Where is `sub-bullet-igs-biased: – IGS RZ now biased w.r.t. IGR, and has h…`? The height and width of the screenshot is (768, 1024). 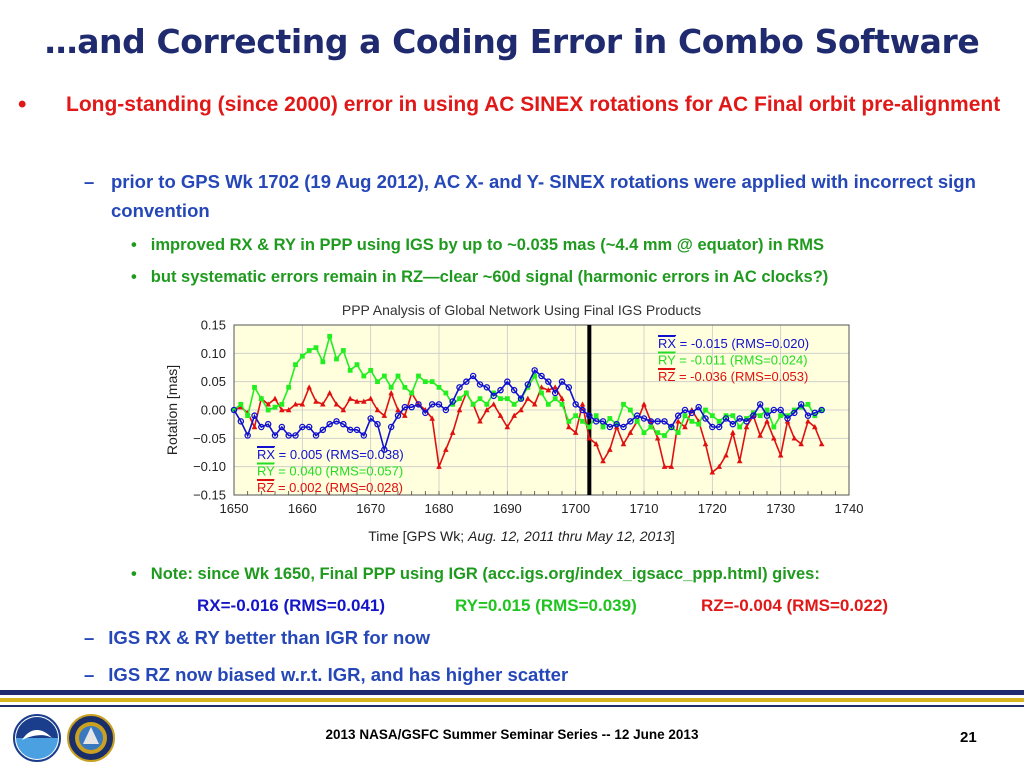
sub-bullet-igs-biased: – IGS RZ now biased w.r.t. IGR, and has h… is located at coordinates (326, 675).